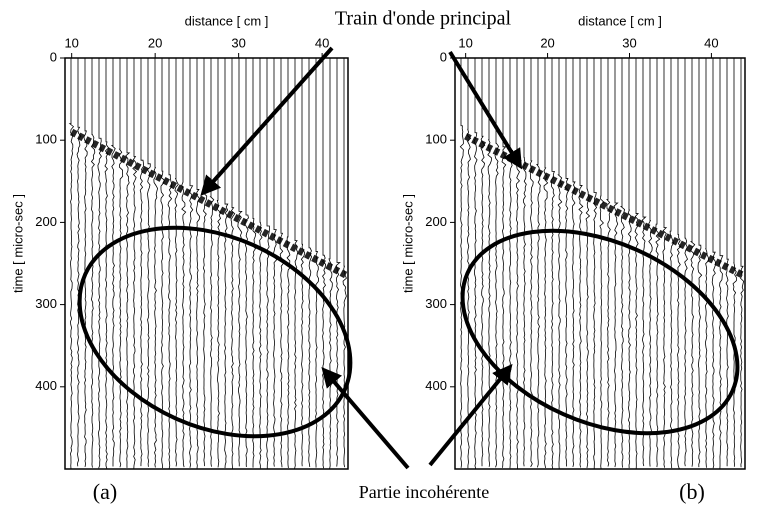 This screenshot has height=509, width=758. Describe the element at coordinates (620, 20) in the screenshot. I see `x-axis-label: distance [ cm ]` at that location.